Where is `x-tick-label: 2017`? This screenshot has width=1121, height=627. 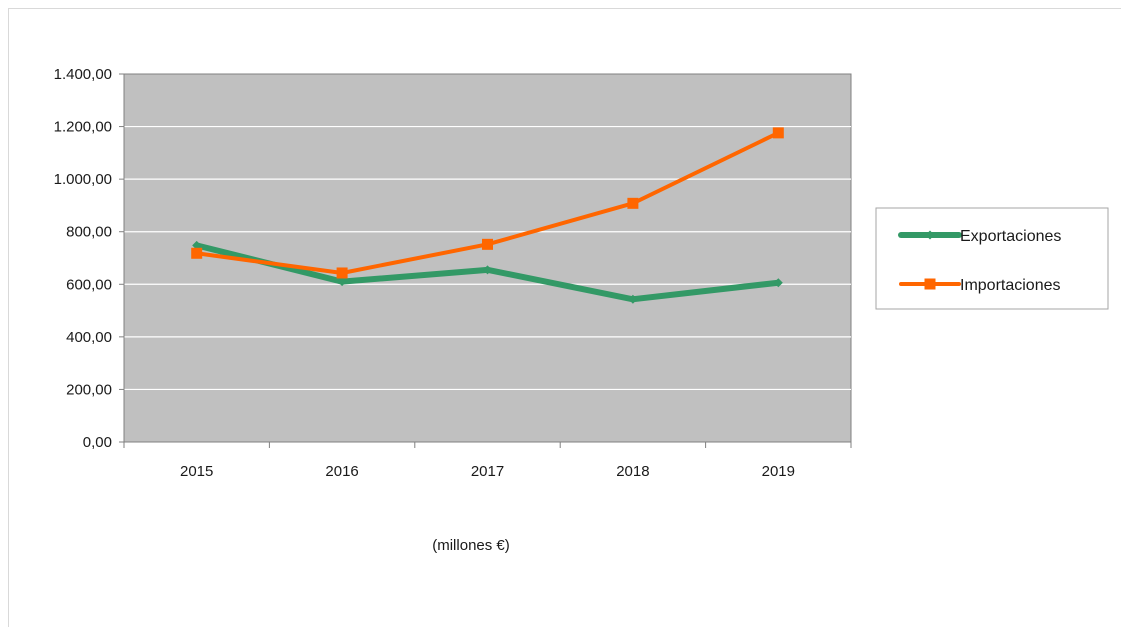
x-tick-label: 2017 is located at coordinates (487, 471).